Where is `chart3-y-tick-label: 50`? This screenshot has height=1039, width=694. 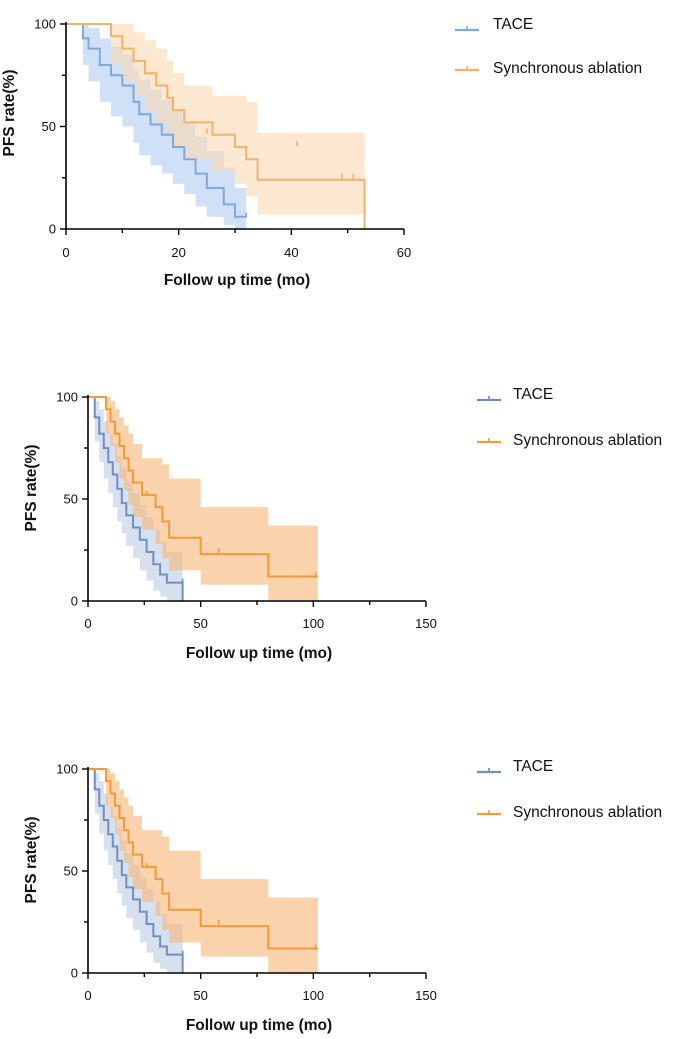
chart3-y-tick-label: 50 is located at coordinates (71, 871).